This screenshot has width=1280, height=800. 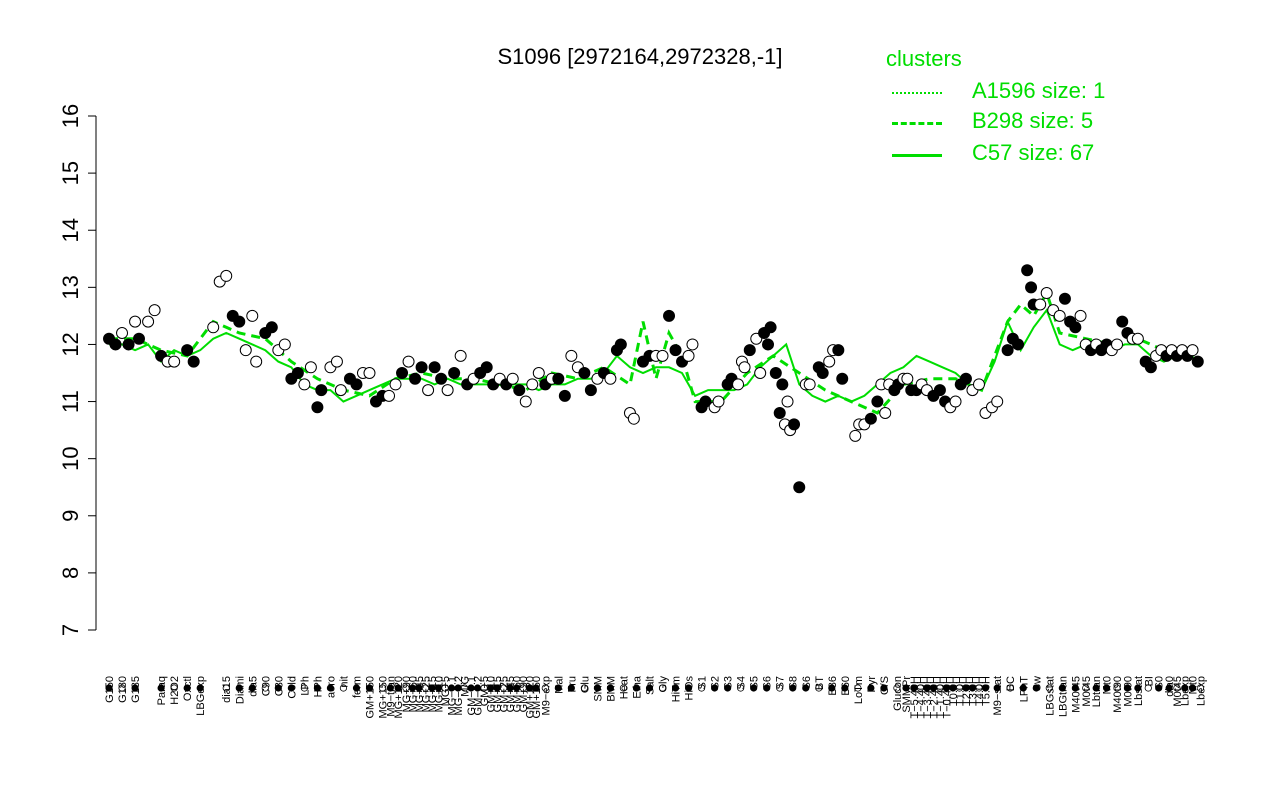 I want to click on y-tick-label: 11, so click(x=70, y=401).